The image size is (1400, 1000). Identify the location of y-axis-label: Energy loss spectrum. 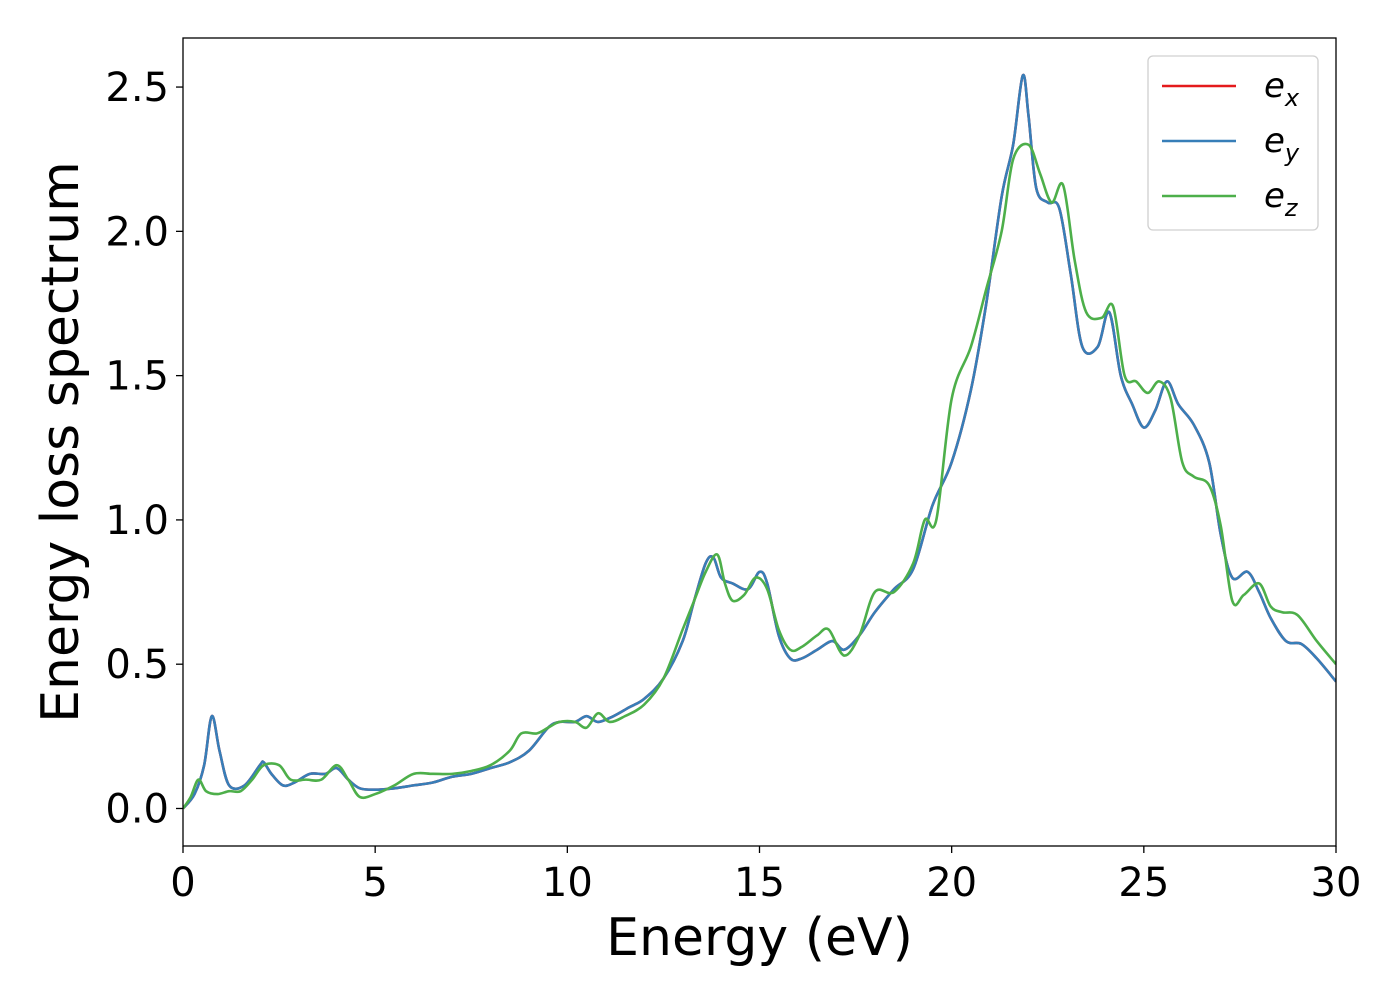
(61, 442).